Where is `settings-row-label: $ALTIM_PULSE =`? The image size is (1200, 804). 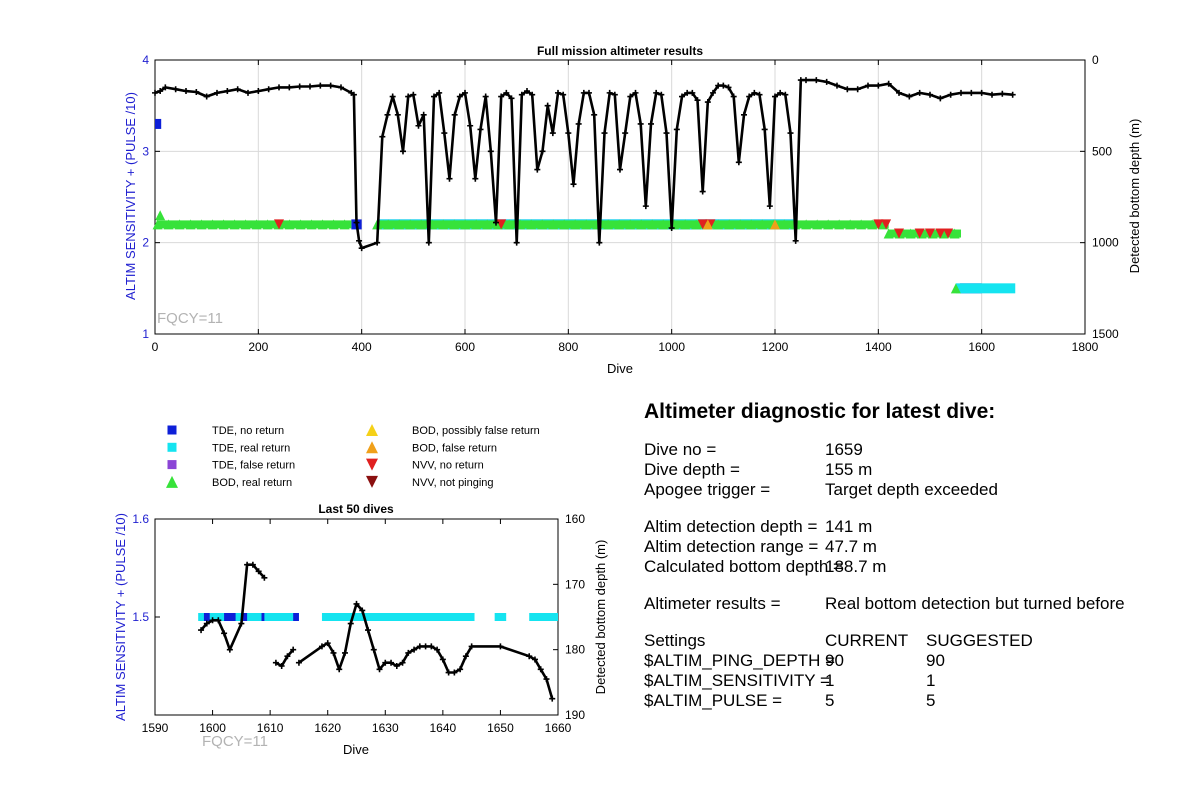 settings-row-label: $ALTIM_PULSE = is located at coordinates (713, 700).